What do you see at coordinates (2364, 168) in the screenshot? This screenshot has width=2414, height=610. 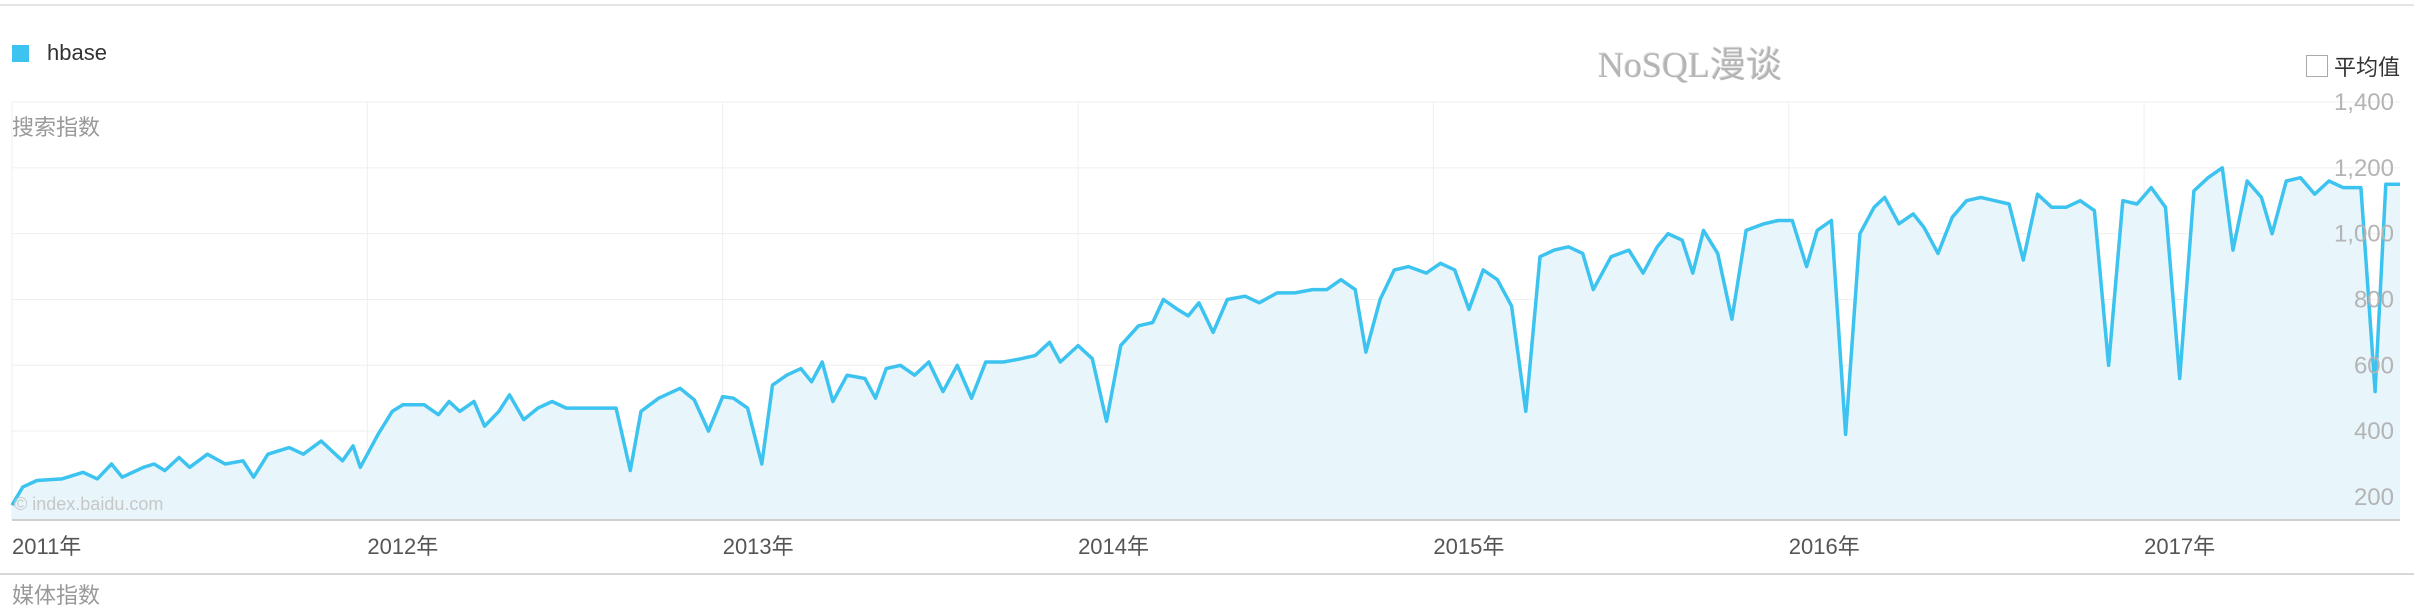 I see `y-tick-label-1: 1,200` at bounding box center [2364, 168].